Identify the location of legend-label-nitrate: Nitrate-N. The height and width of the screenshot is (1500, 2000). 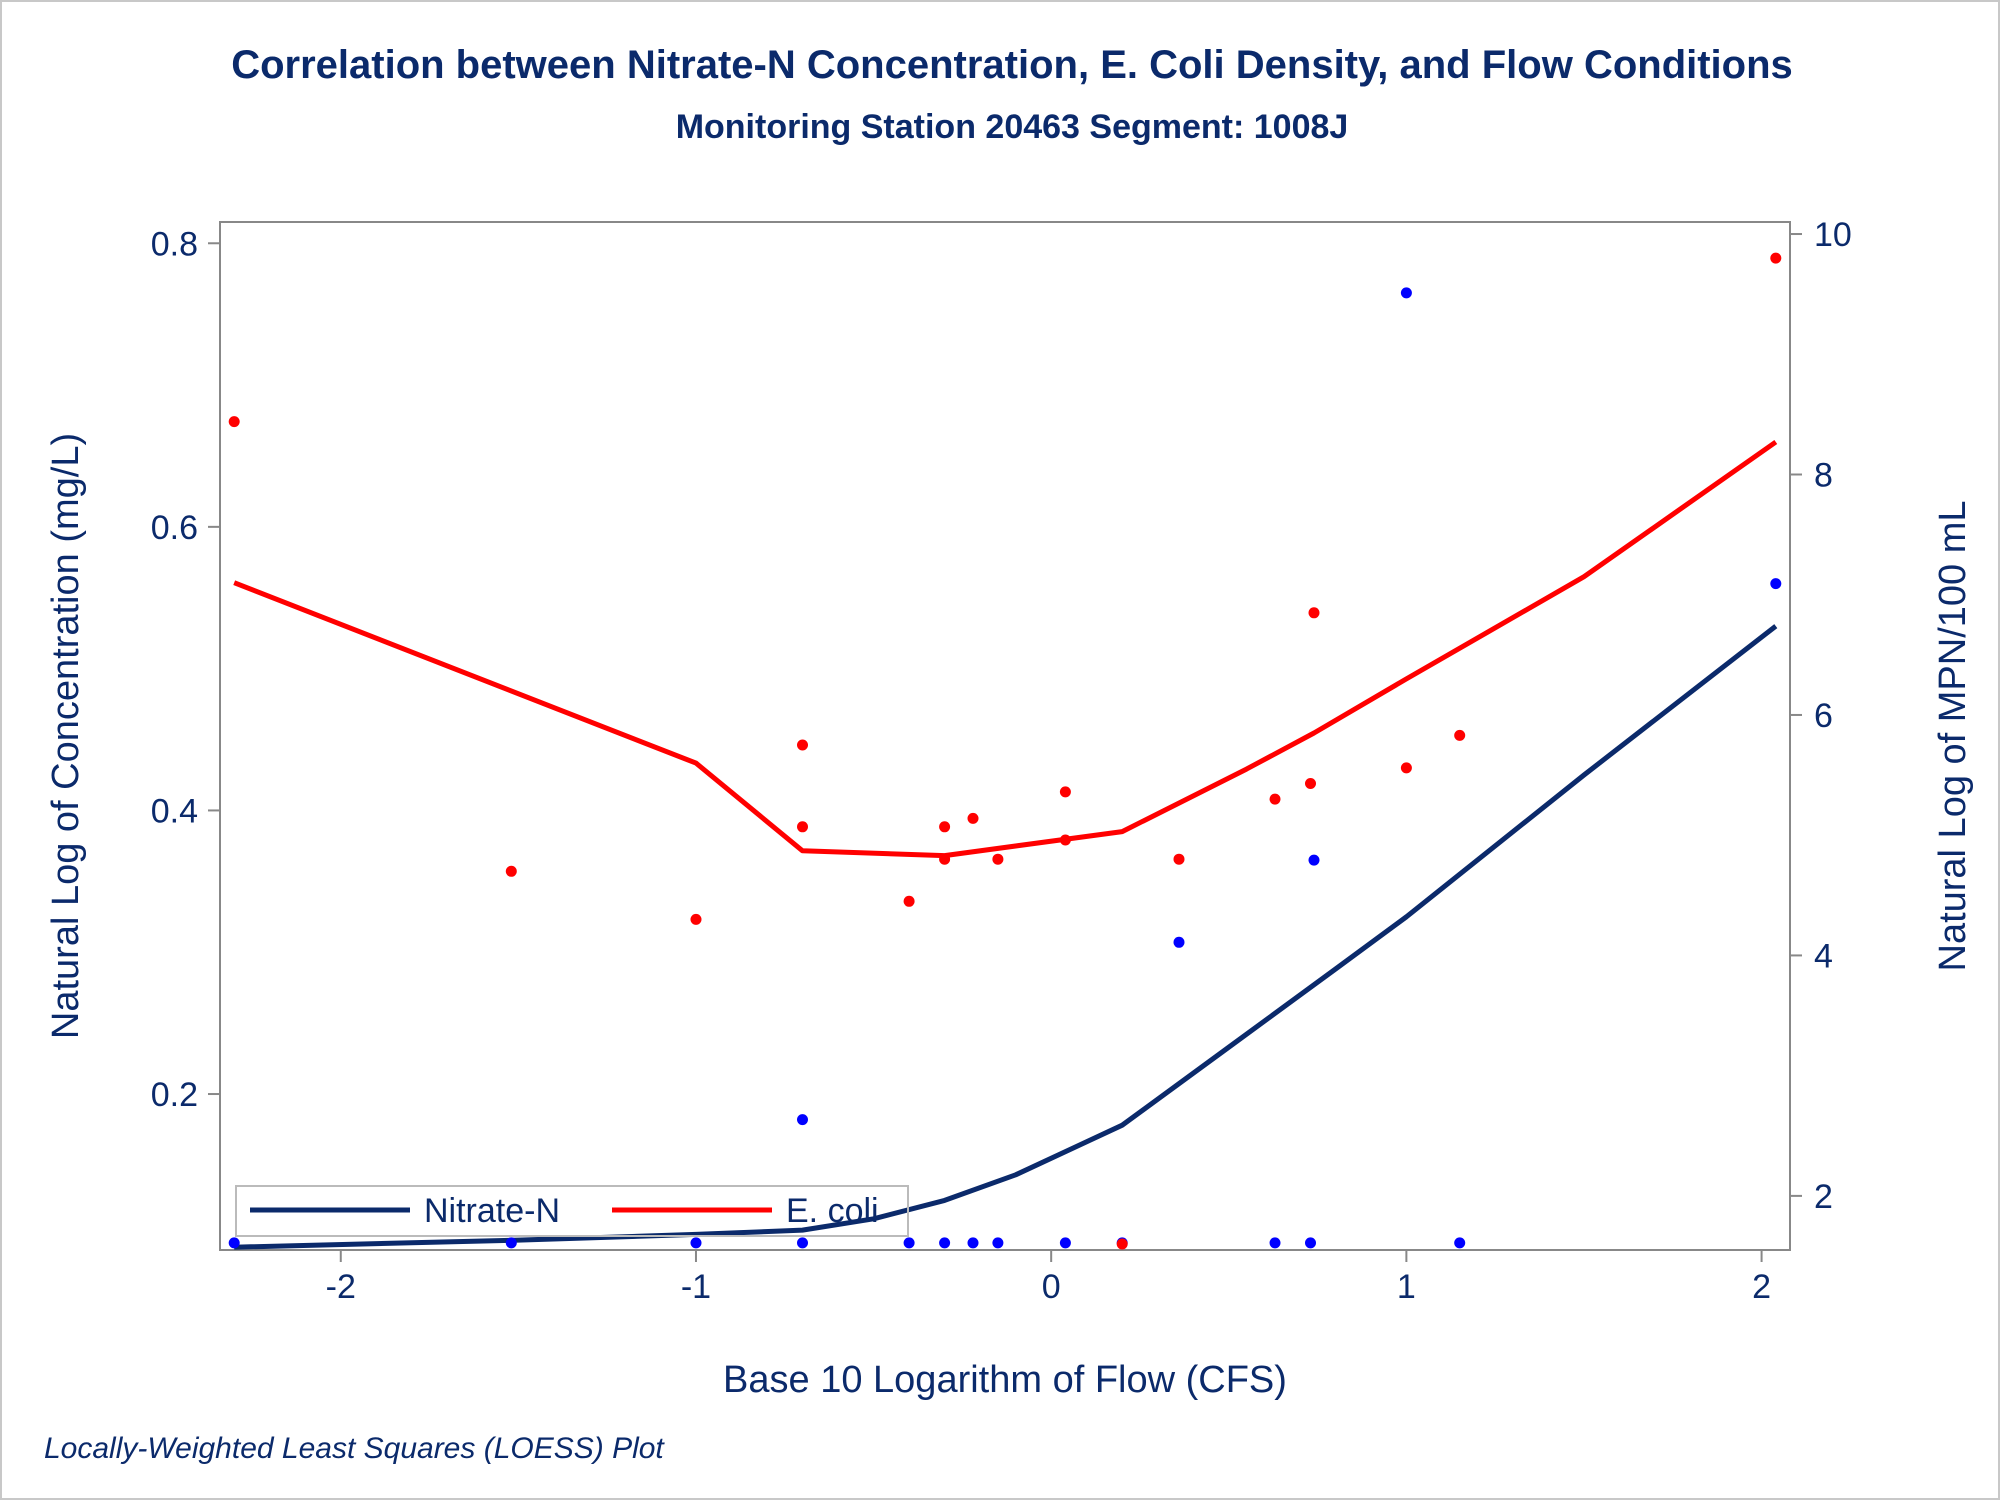
(492, 1211).